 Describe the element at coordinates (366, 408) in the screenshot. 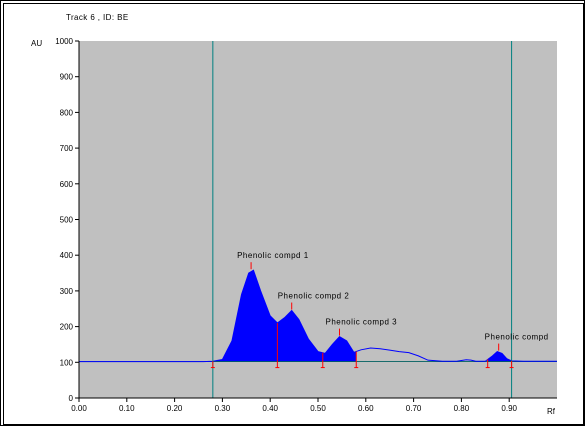

I see `x-tick-label: 0.60` at that location.